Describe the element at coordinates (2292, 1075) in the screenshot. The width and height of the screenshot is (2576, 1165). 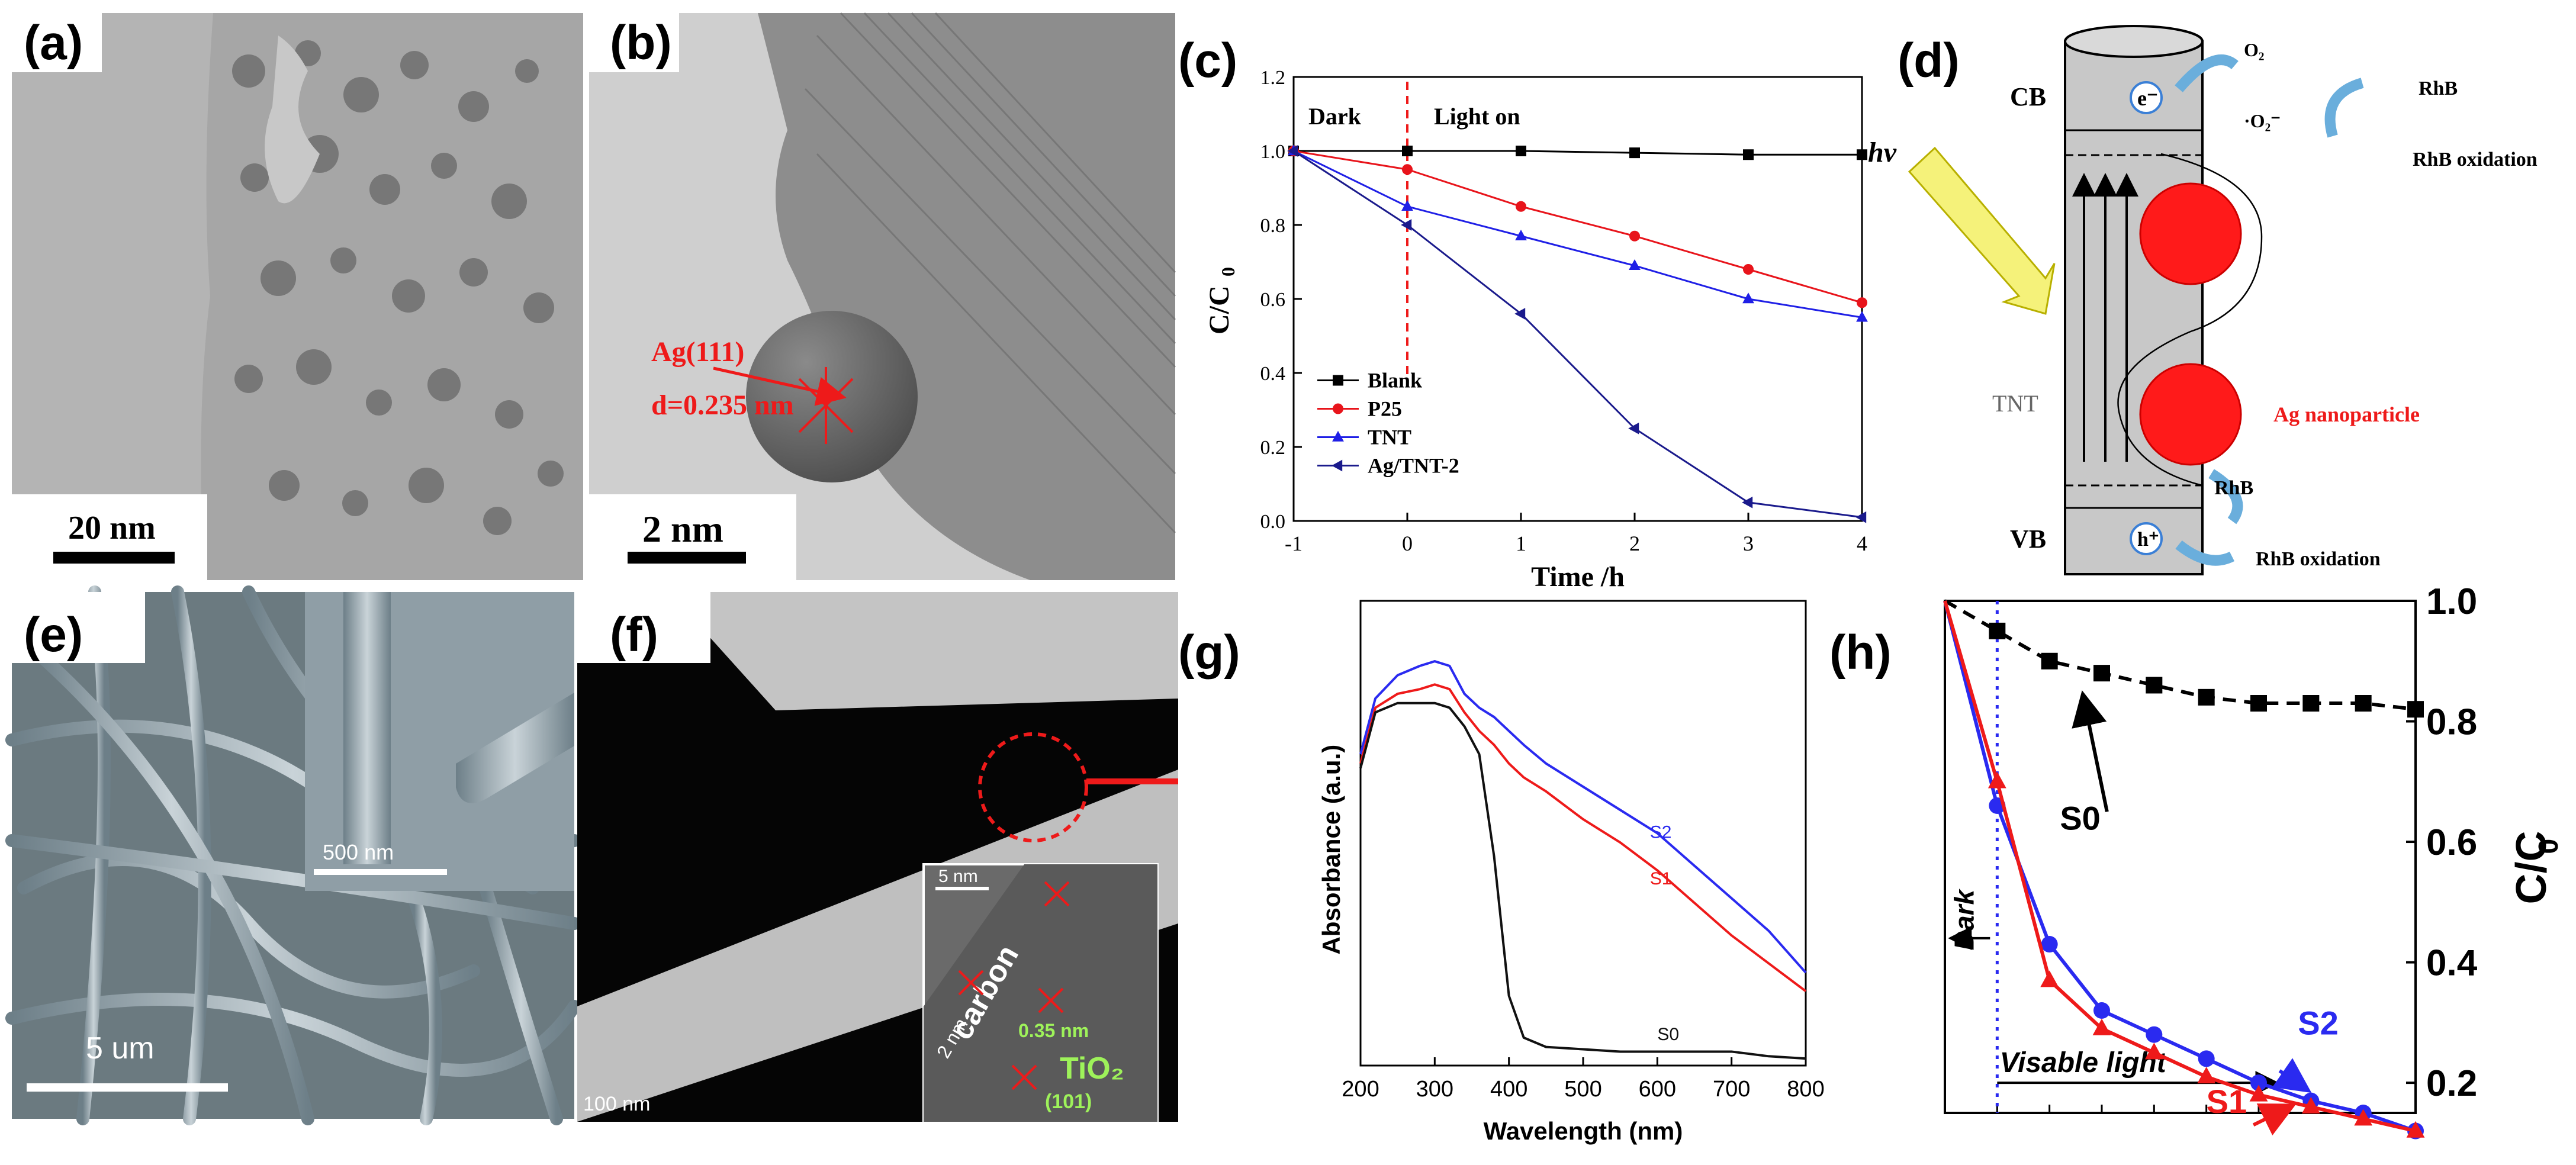
I see `chart-h-s2-arrow` at that location.